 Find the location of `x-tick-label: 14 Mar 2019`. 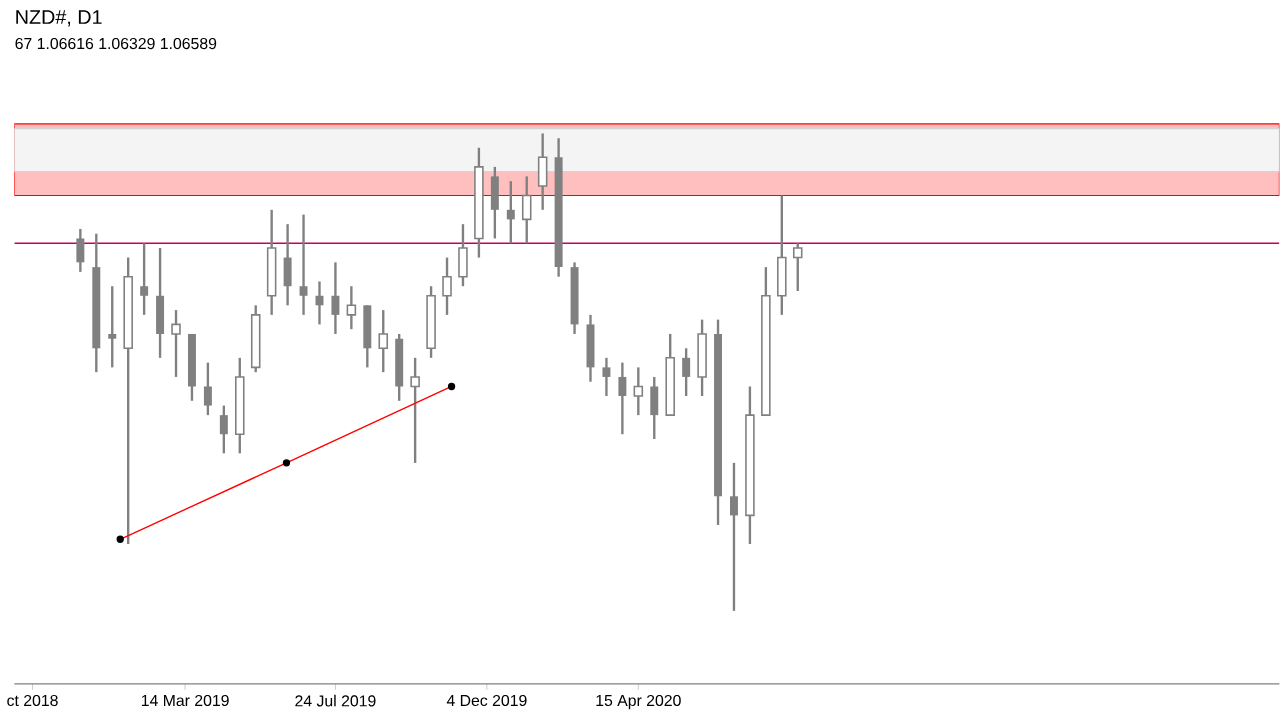

x-tick-label: 14 Mar 2019 is located at coordinates (185, 700).